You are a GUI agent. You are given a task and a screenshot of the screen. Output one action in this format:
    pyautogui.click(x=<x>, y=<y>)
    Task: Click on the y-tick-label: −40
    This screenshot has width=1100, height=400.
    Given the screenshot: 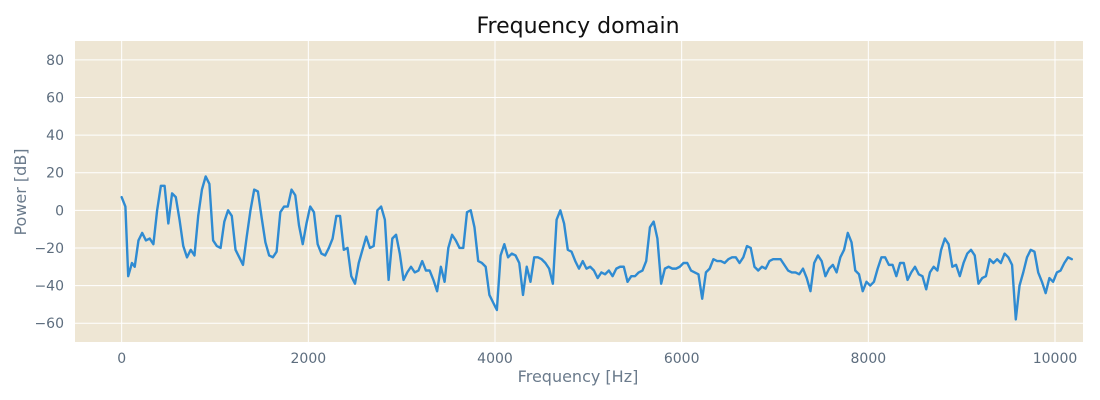 What is the action you would take?
    pyautogui.click(x=49, y=287)
    